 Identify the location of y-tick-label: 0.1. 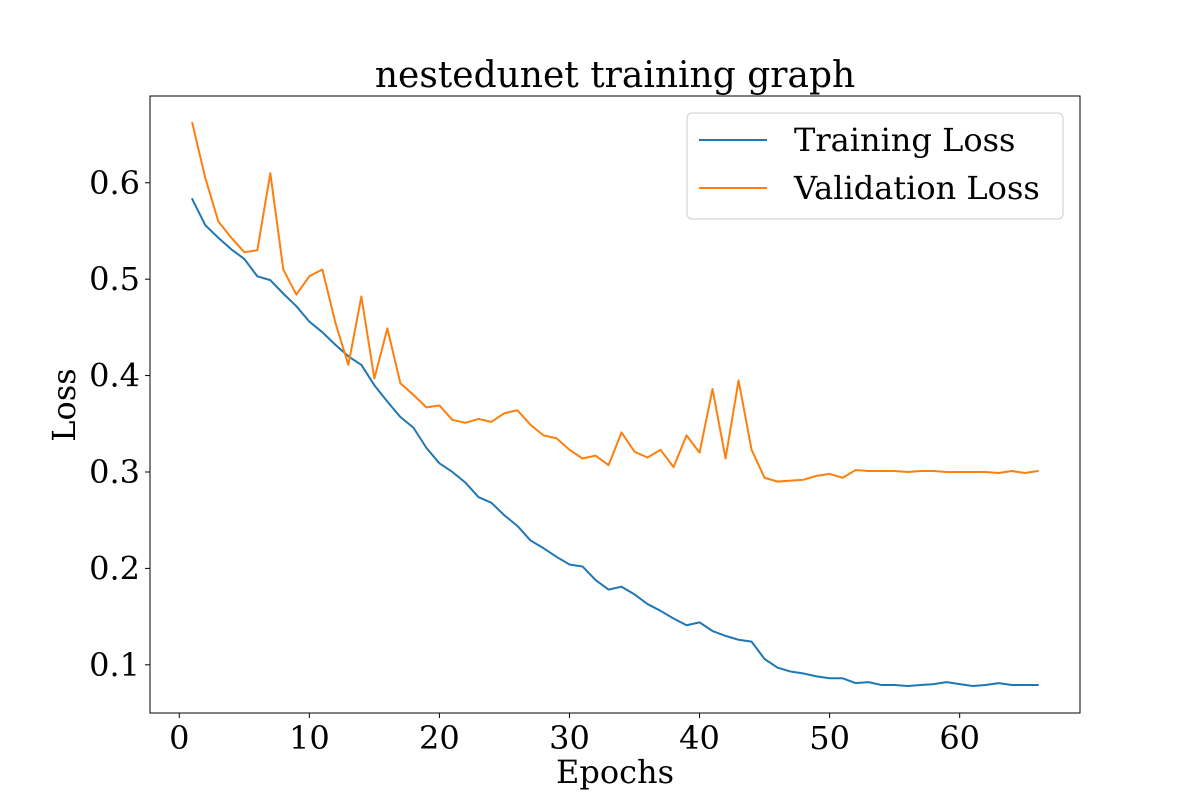
(114, 665).